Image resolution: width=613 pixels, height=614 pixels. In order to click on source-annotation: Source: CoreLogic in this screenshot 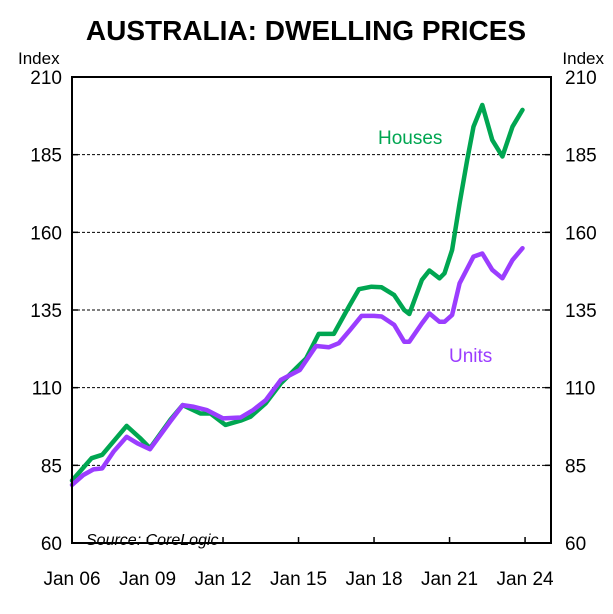, I will do `click(152, 540)`.